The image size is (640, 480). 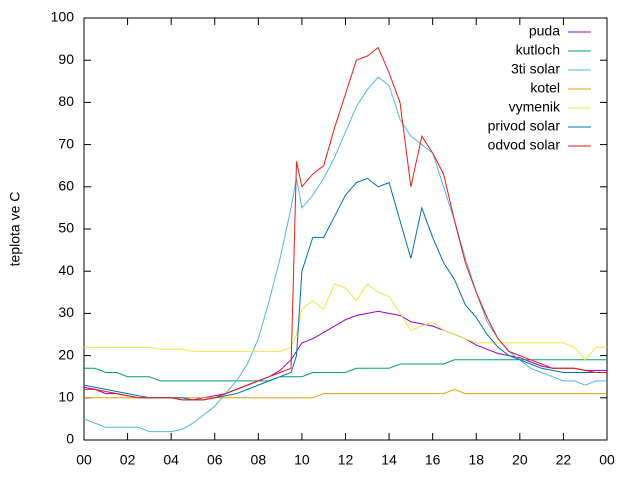 What do you see at coordinates (520, 460) in the screenshot?
I see `x-tick-label: 20` at bounding box center [520, 460].